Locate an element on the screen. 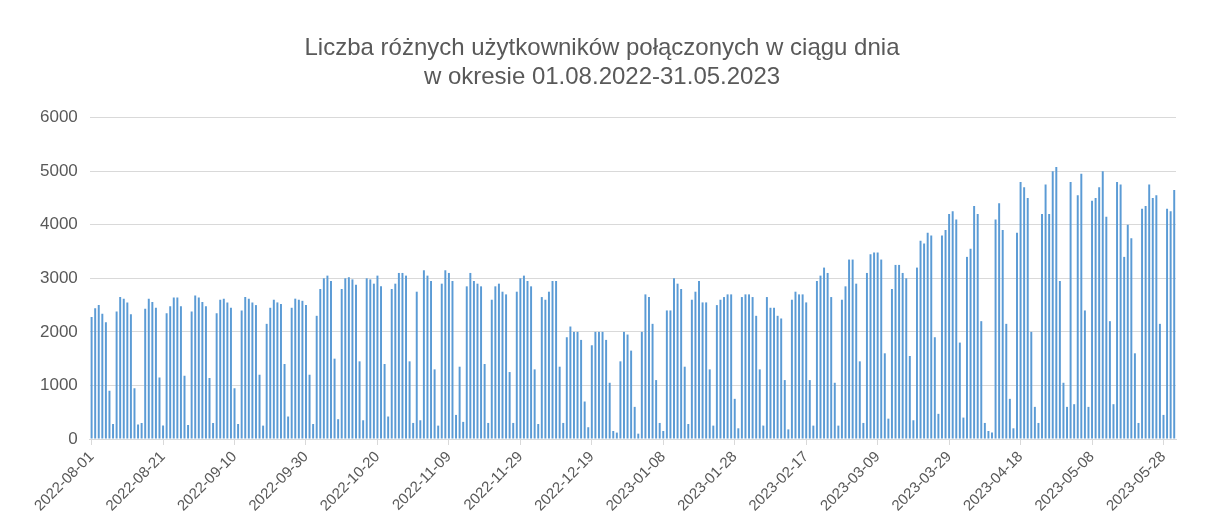 The height and width of the screenshot is (532, 1224). chart-title: Liczba różnych użytkowników połączonych w ciągu dnia w okresie 01.08.2022-31.05.2023 is located at coordinates (602, 61).